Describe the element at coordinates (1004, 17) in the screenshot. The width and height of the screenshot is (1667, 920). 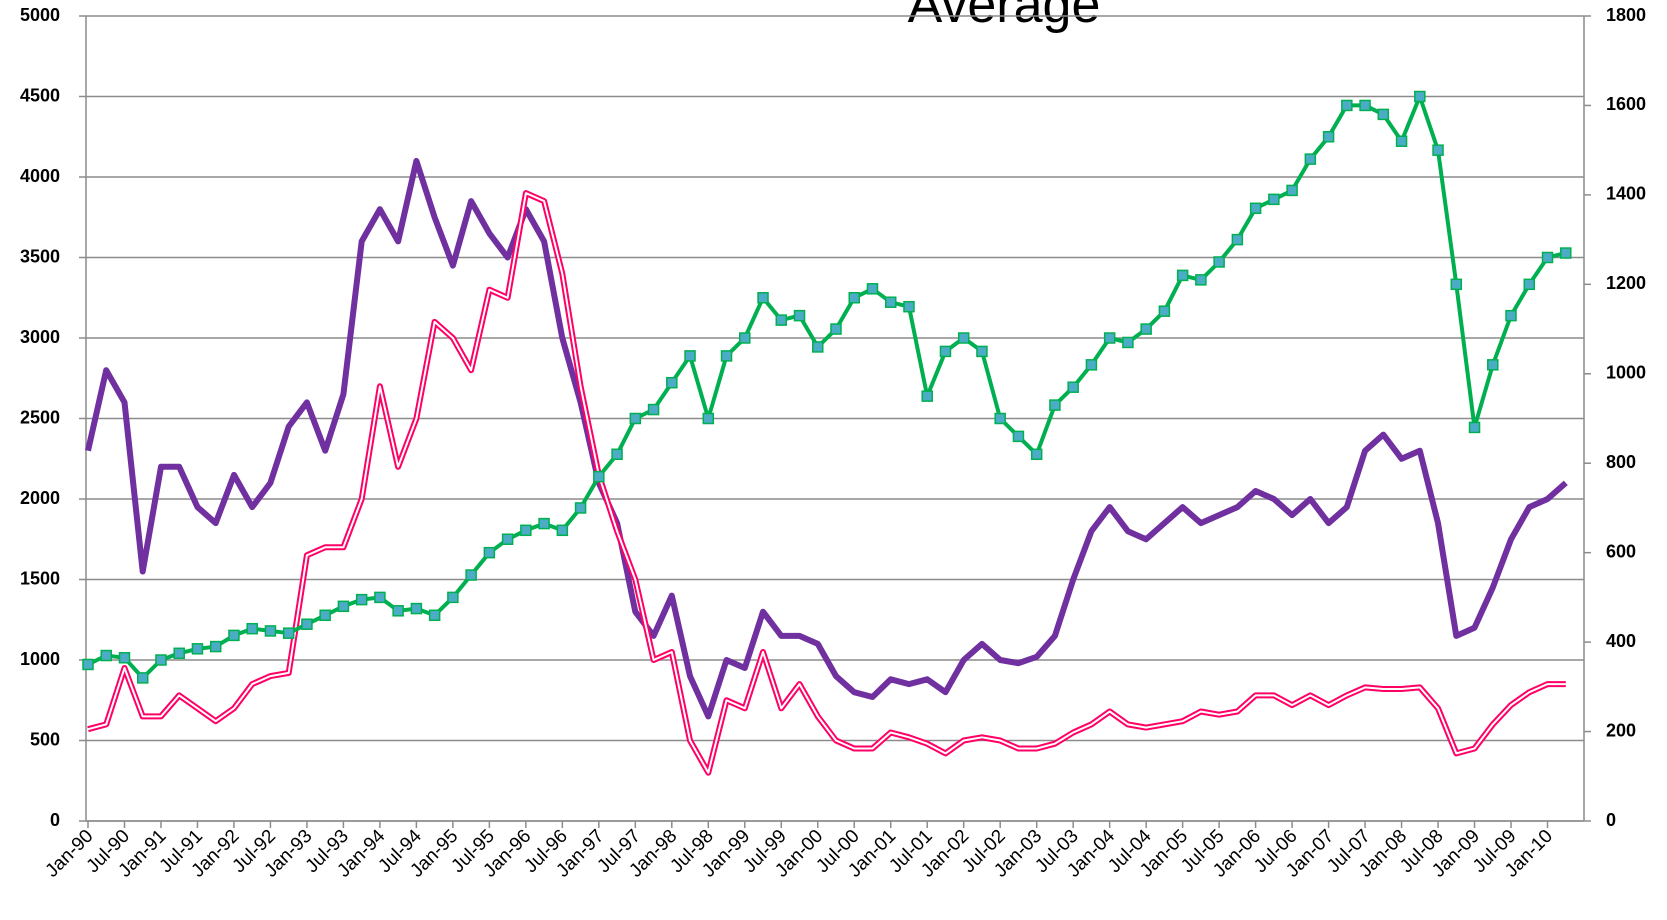
I see `chart-title: Average` at that location.